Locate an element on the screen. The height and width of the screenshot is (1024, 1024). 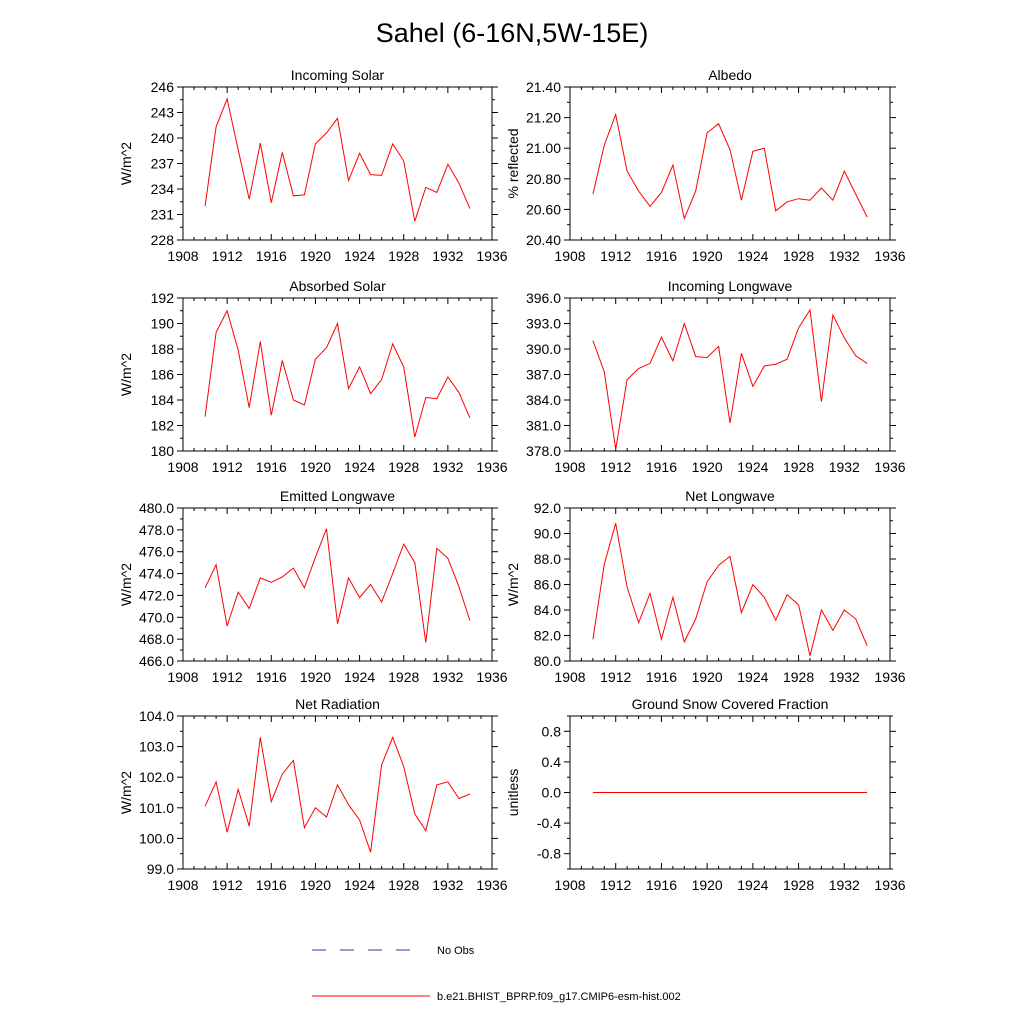
panel-title: Absorbed Solar is located at coordinates (337, 286).